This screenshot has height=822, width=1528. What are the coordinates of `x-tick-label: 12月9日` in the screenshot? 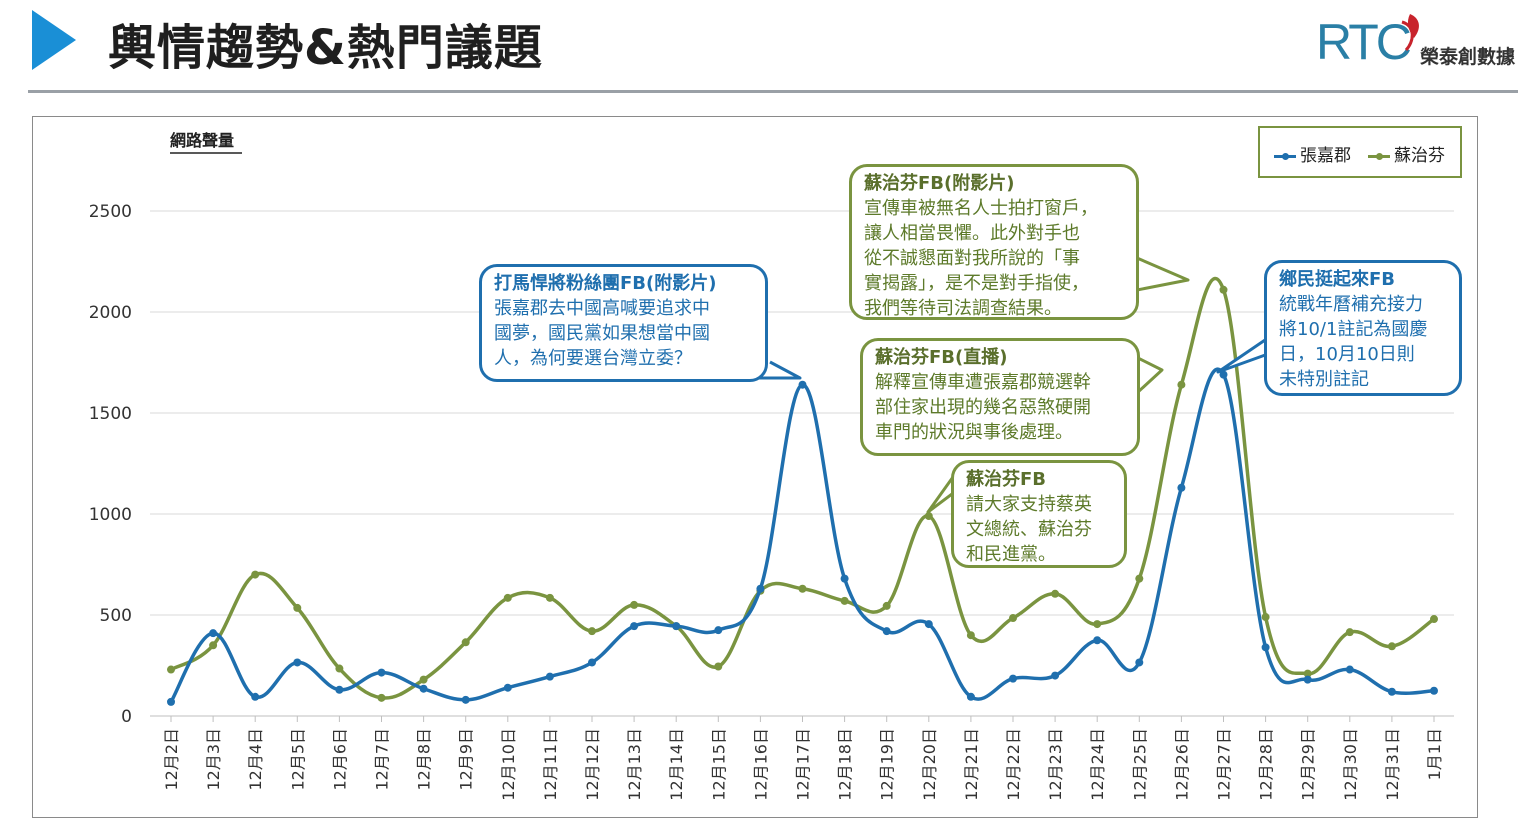 It's located at (466, 759).